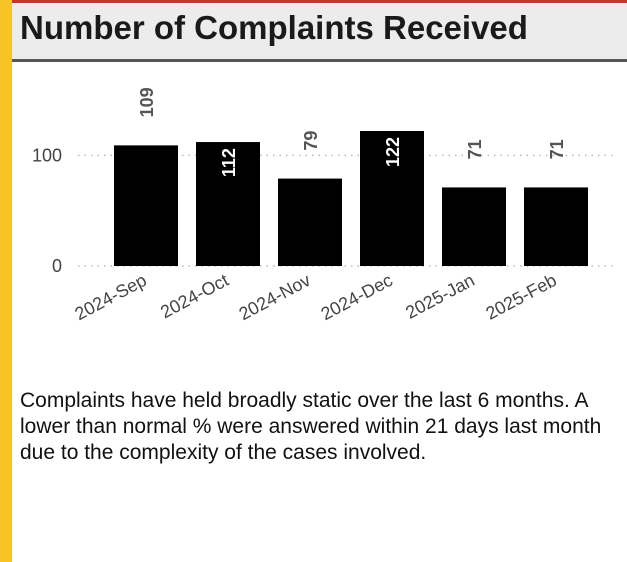 This screenshot has width=627, height=562. Describe the element at coordinates (57, 266) in the screenshot. I see `y-tick-label: 0` at that location.